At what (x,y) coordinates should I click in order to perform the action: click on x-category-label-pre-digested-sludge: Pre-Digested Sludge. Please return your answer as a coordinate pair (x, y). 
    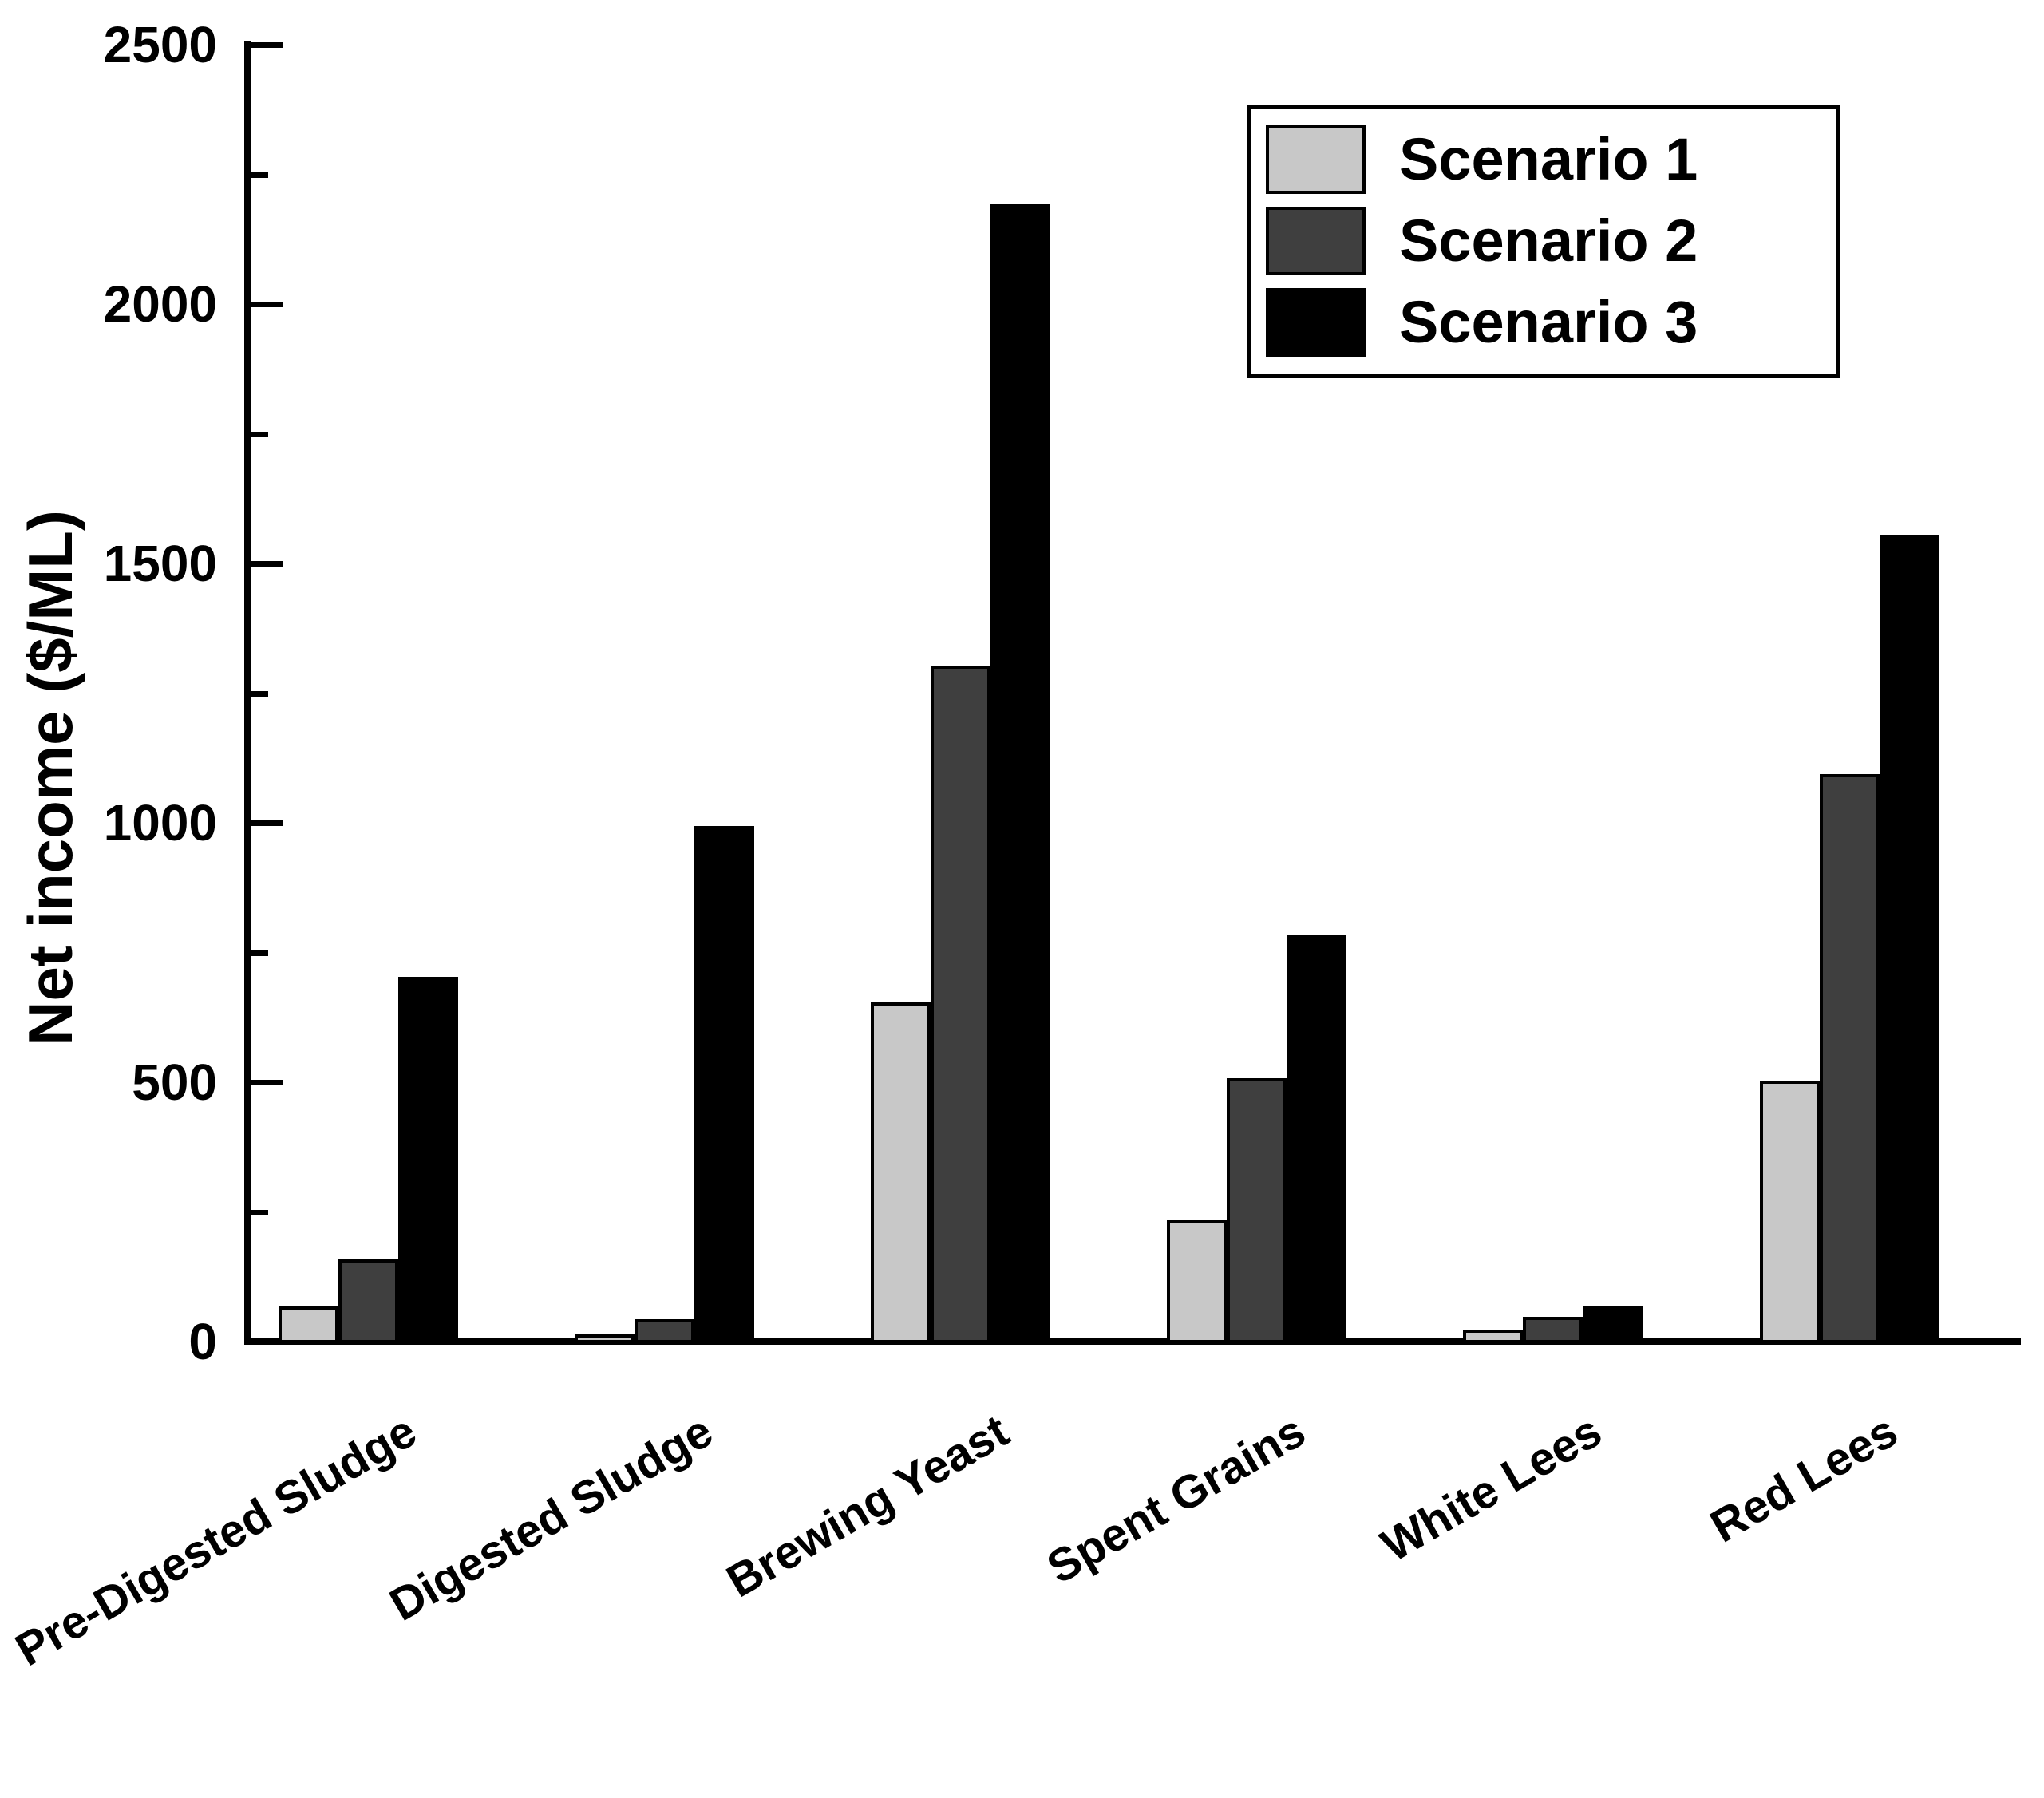
    Looking at the image, I should click on (215, 1541).